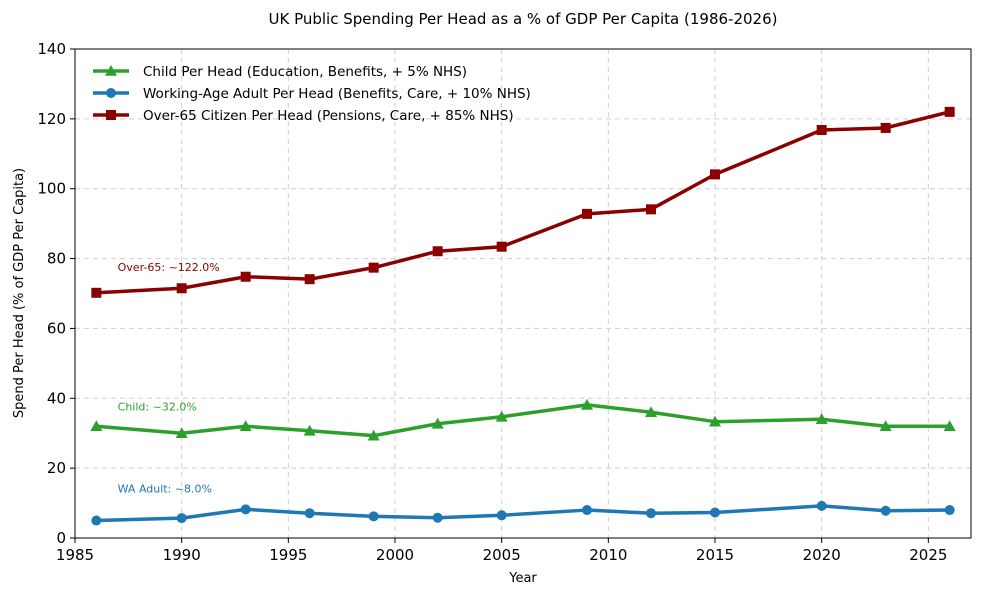 Image resolution: width=983 pixels, height=600 pixels. Describe the element at coordinates (56, 328) in the screenshot. I see `y-tick-label: 60` at that location.